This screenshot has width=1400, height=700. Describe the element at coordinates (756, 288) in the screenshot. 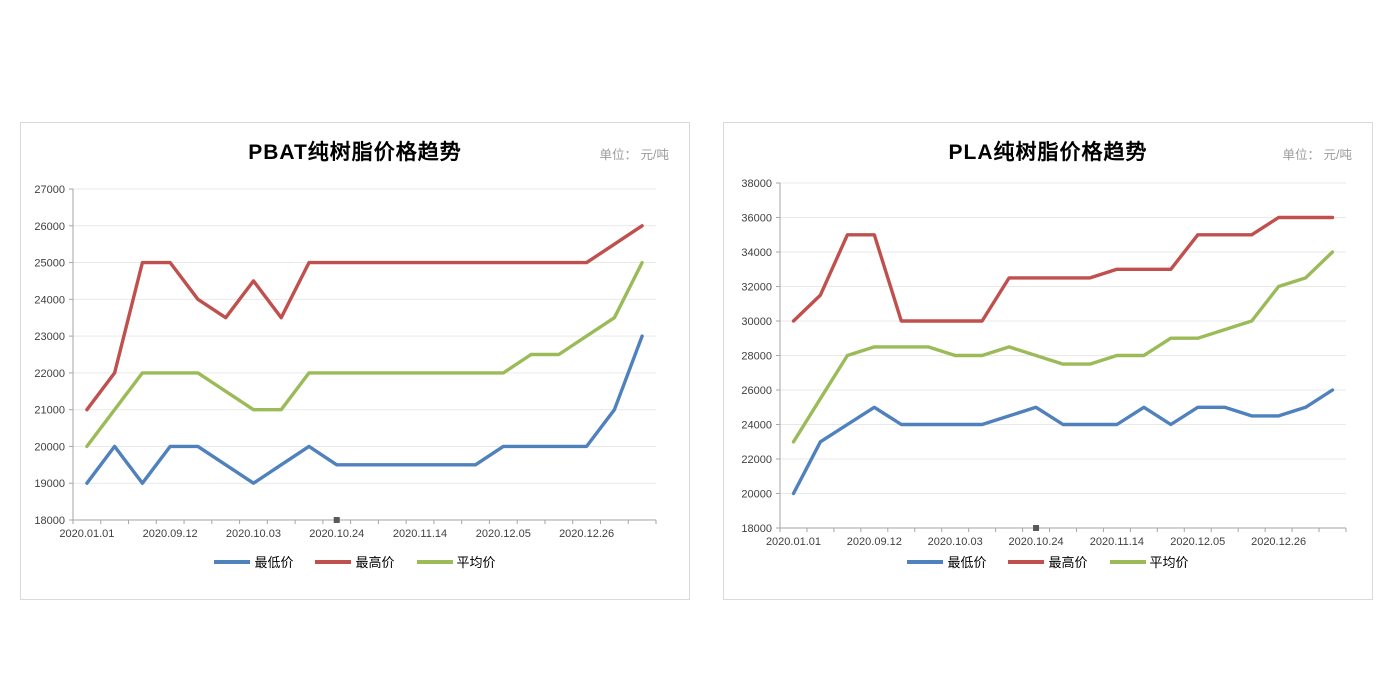

I see `y-axis-label: 32000` at that location.